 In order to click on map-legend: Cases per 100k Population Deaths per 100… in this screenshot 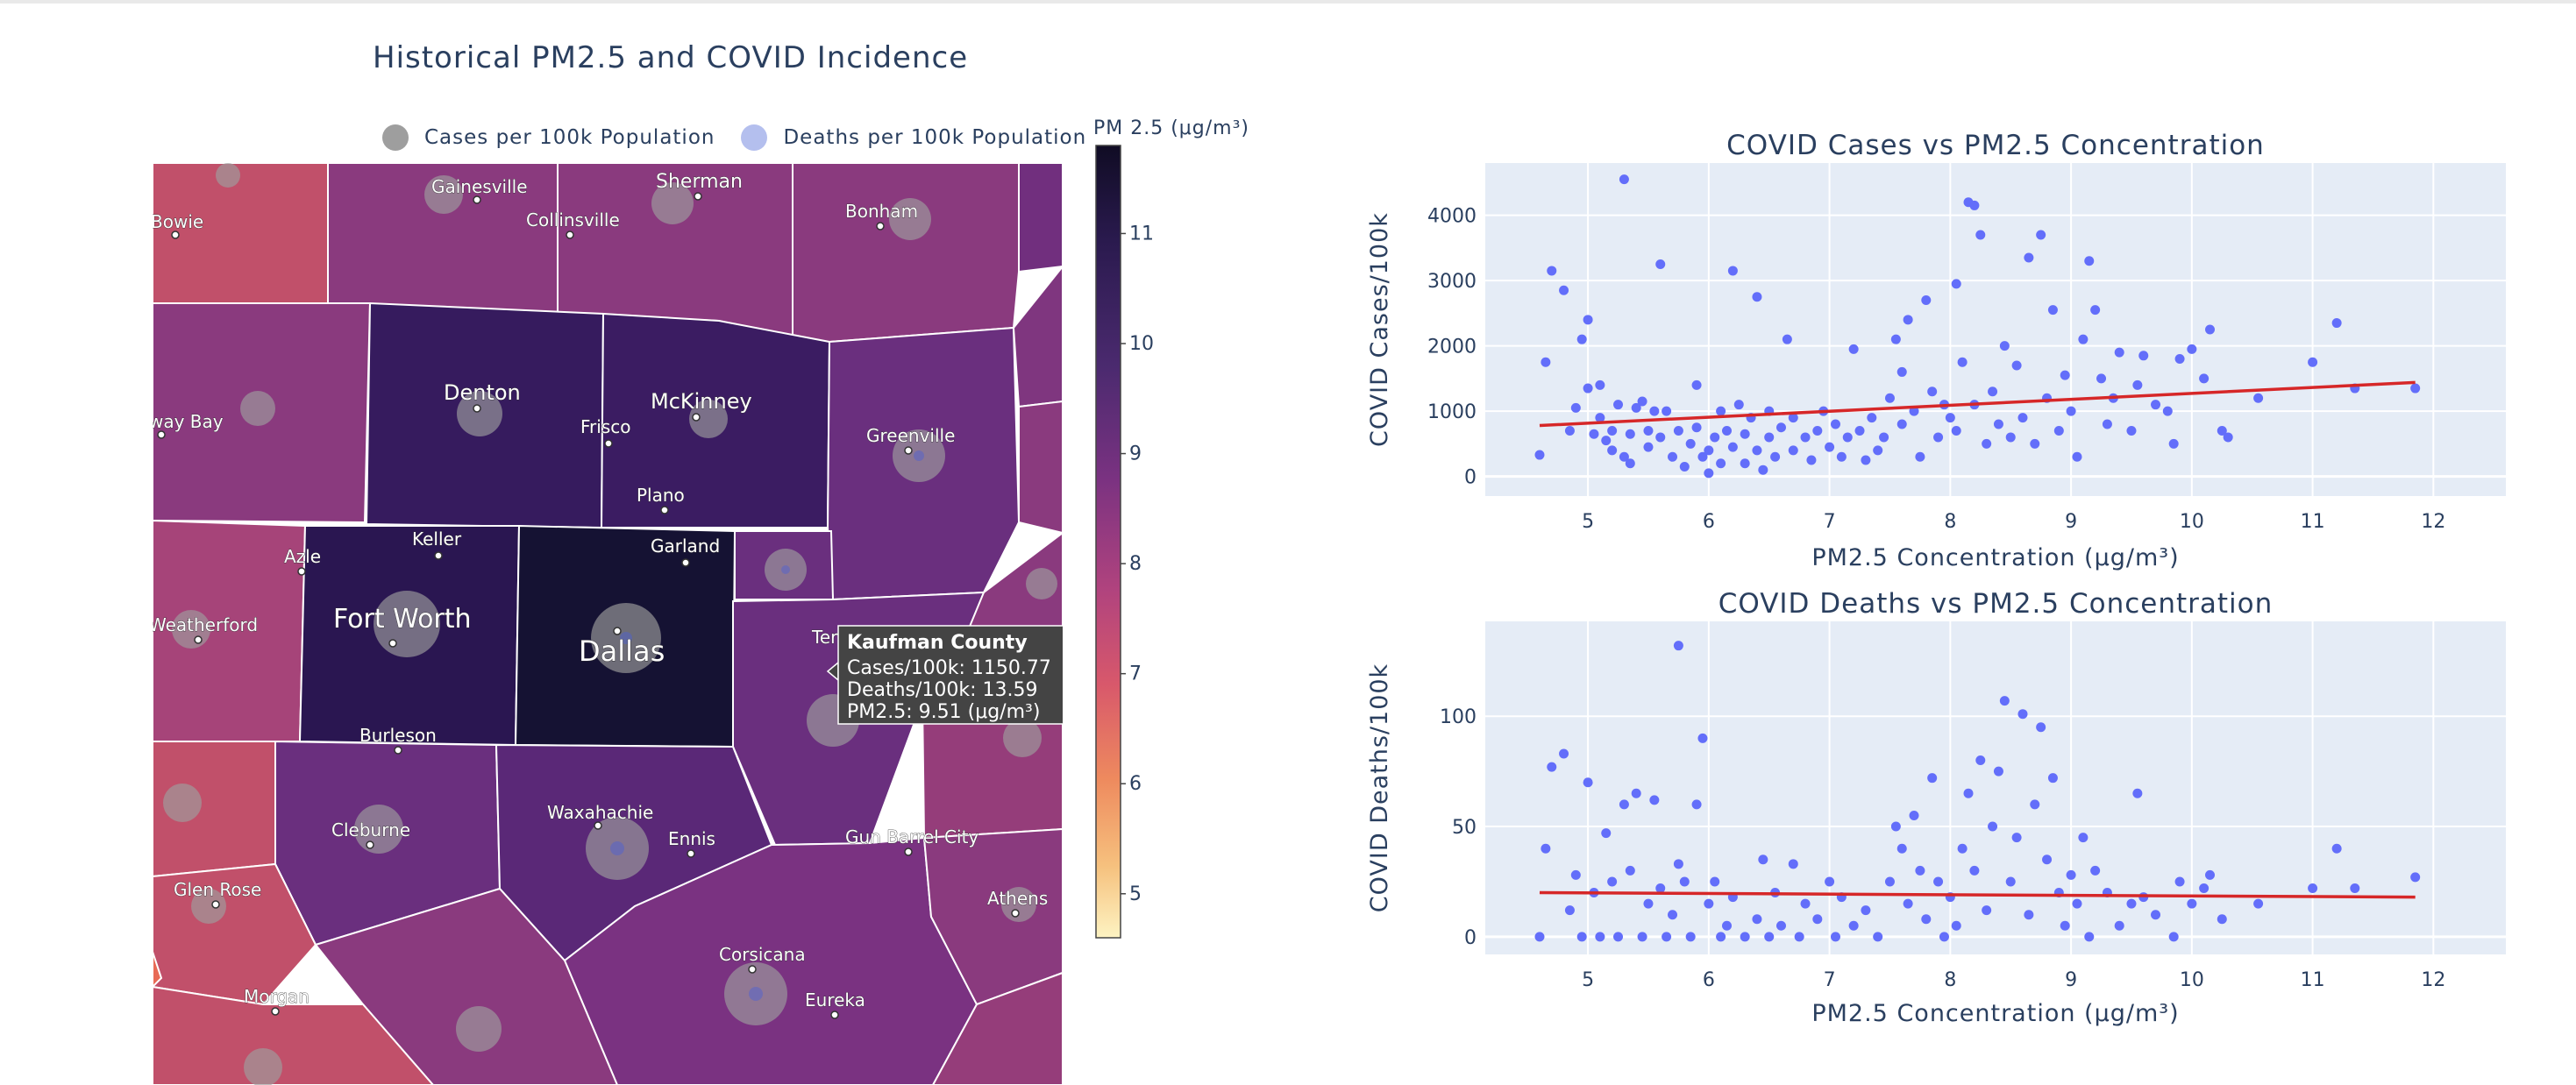, I will do `click(747, 137)`.